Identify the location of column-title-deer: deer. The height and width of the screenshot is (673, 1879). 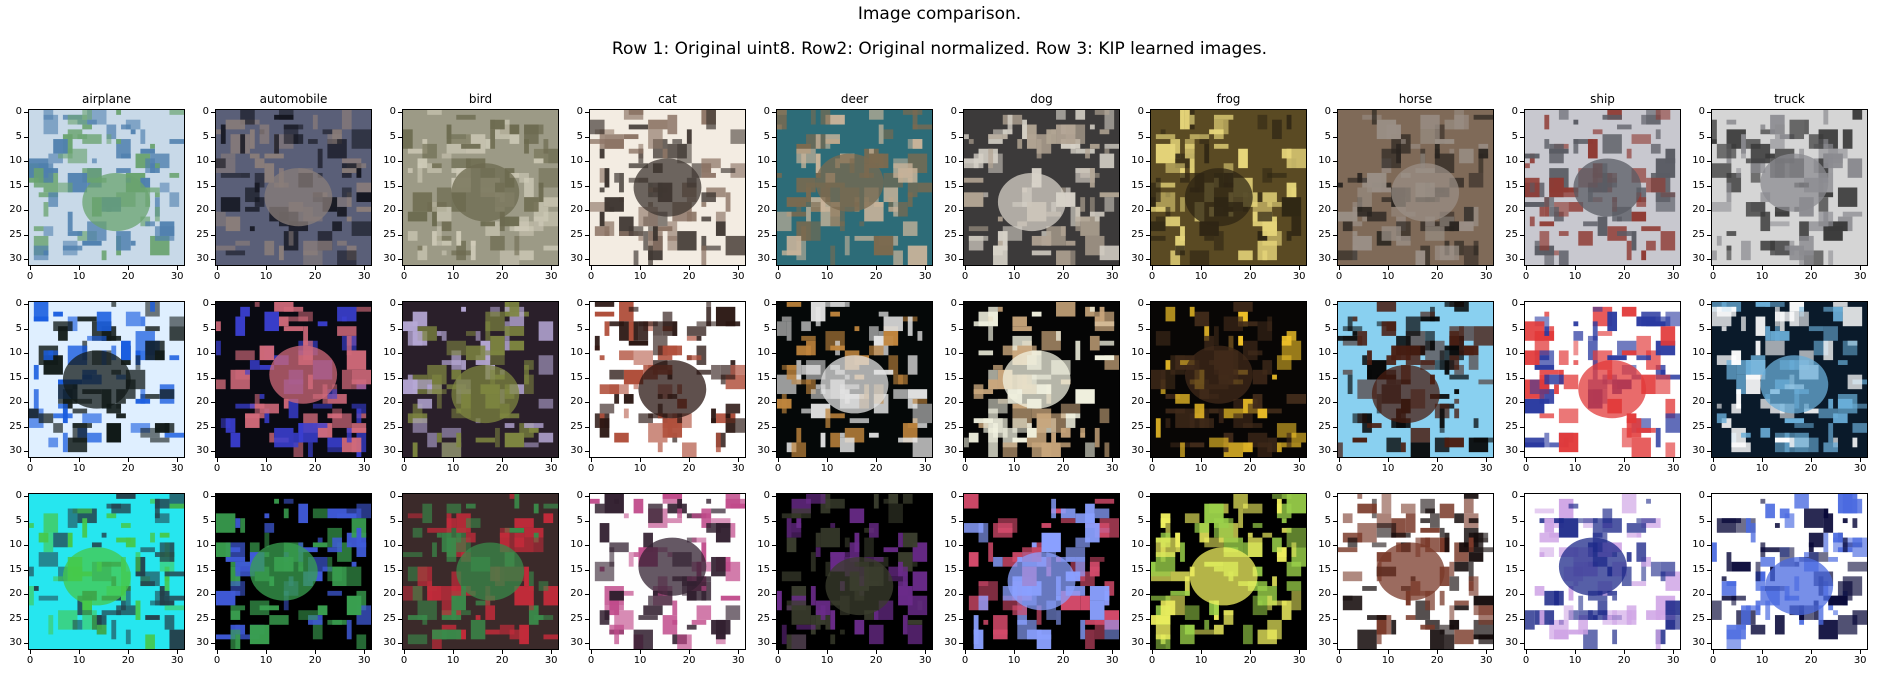
(854, 99).